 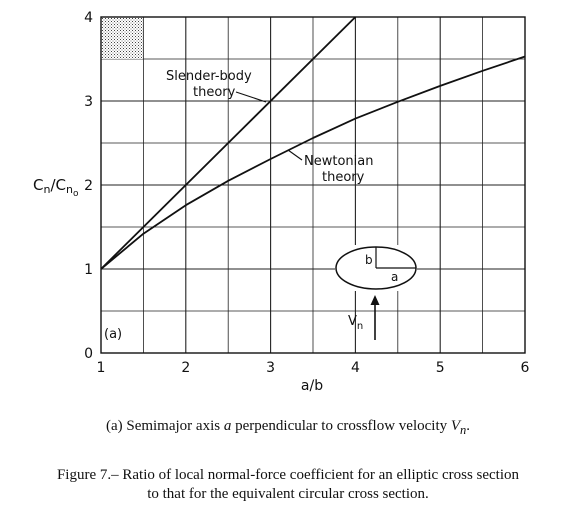 What do you see at coordinates (270, 368) in the screenshot?
I see `x-tick-label: 3` at bounding box center [270, 368].